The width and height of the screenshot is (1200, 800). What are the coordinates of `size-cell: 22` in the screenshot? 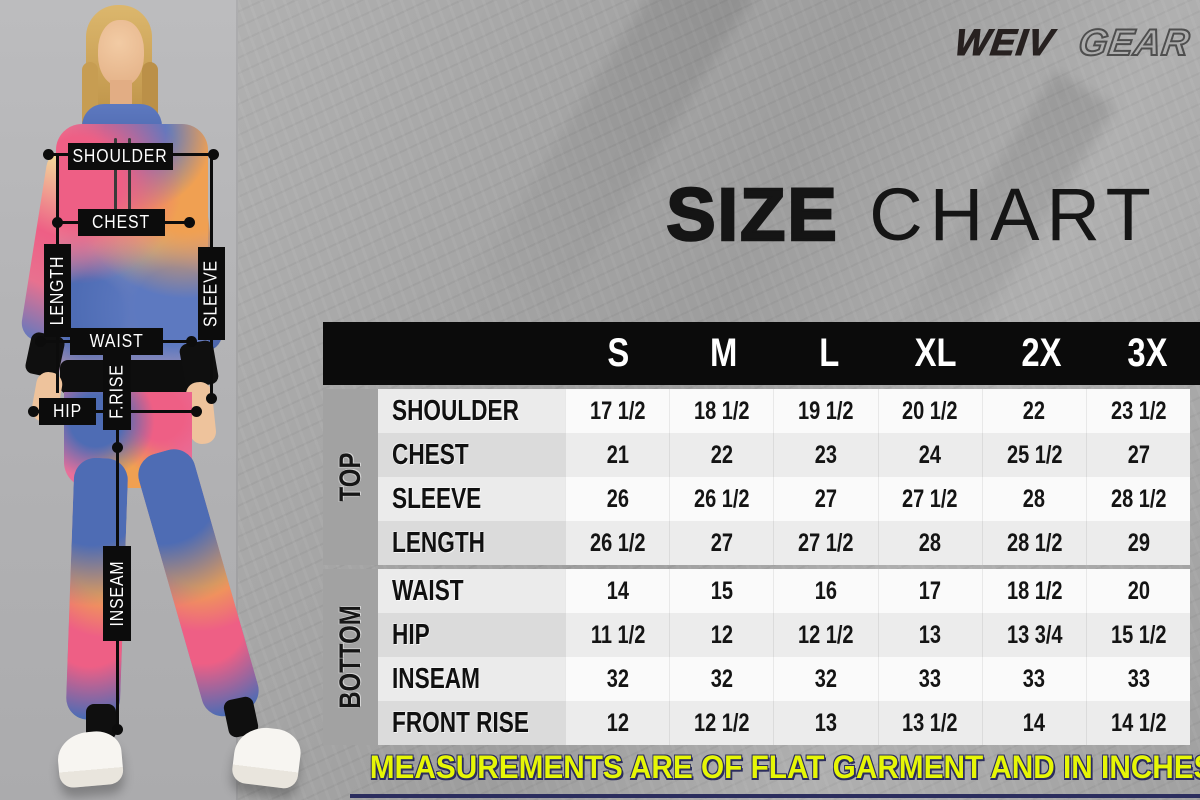 It's located at (1033, 411).